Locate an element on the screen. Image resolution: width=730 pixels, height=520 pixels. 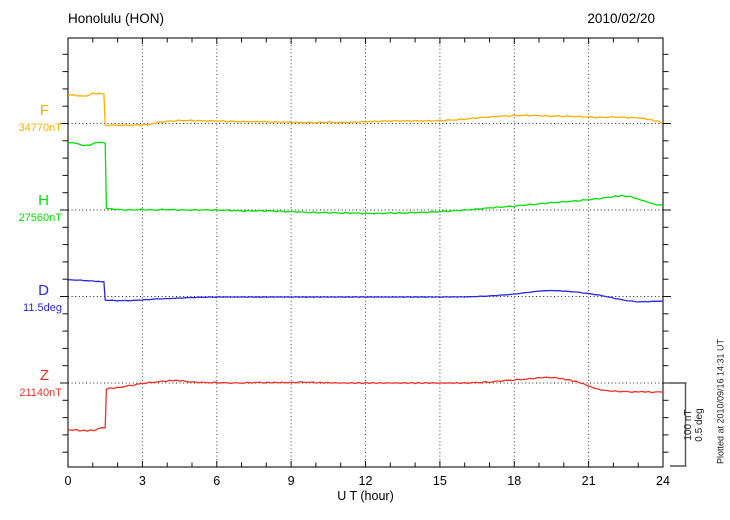
series-letter-f: F is located at coordinates (44, 110).